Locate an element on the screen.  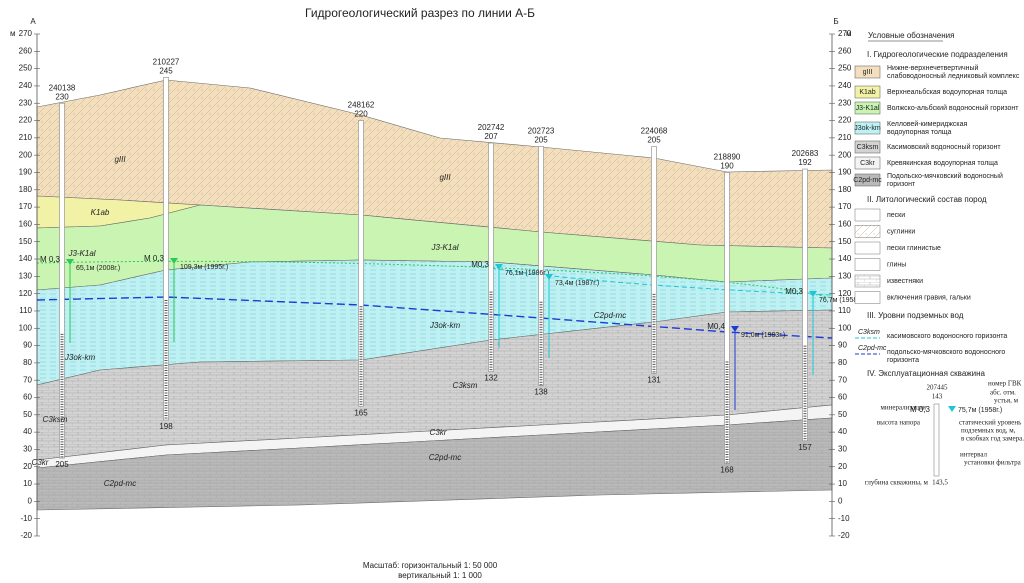
well-depth: 143,5 is located at coordinates (940, 483).